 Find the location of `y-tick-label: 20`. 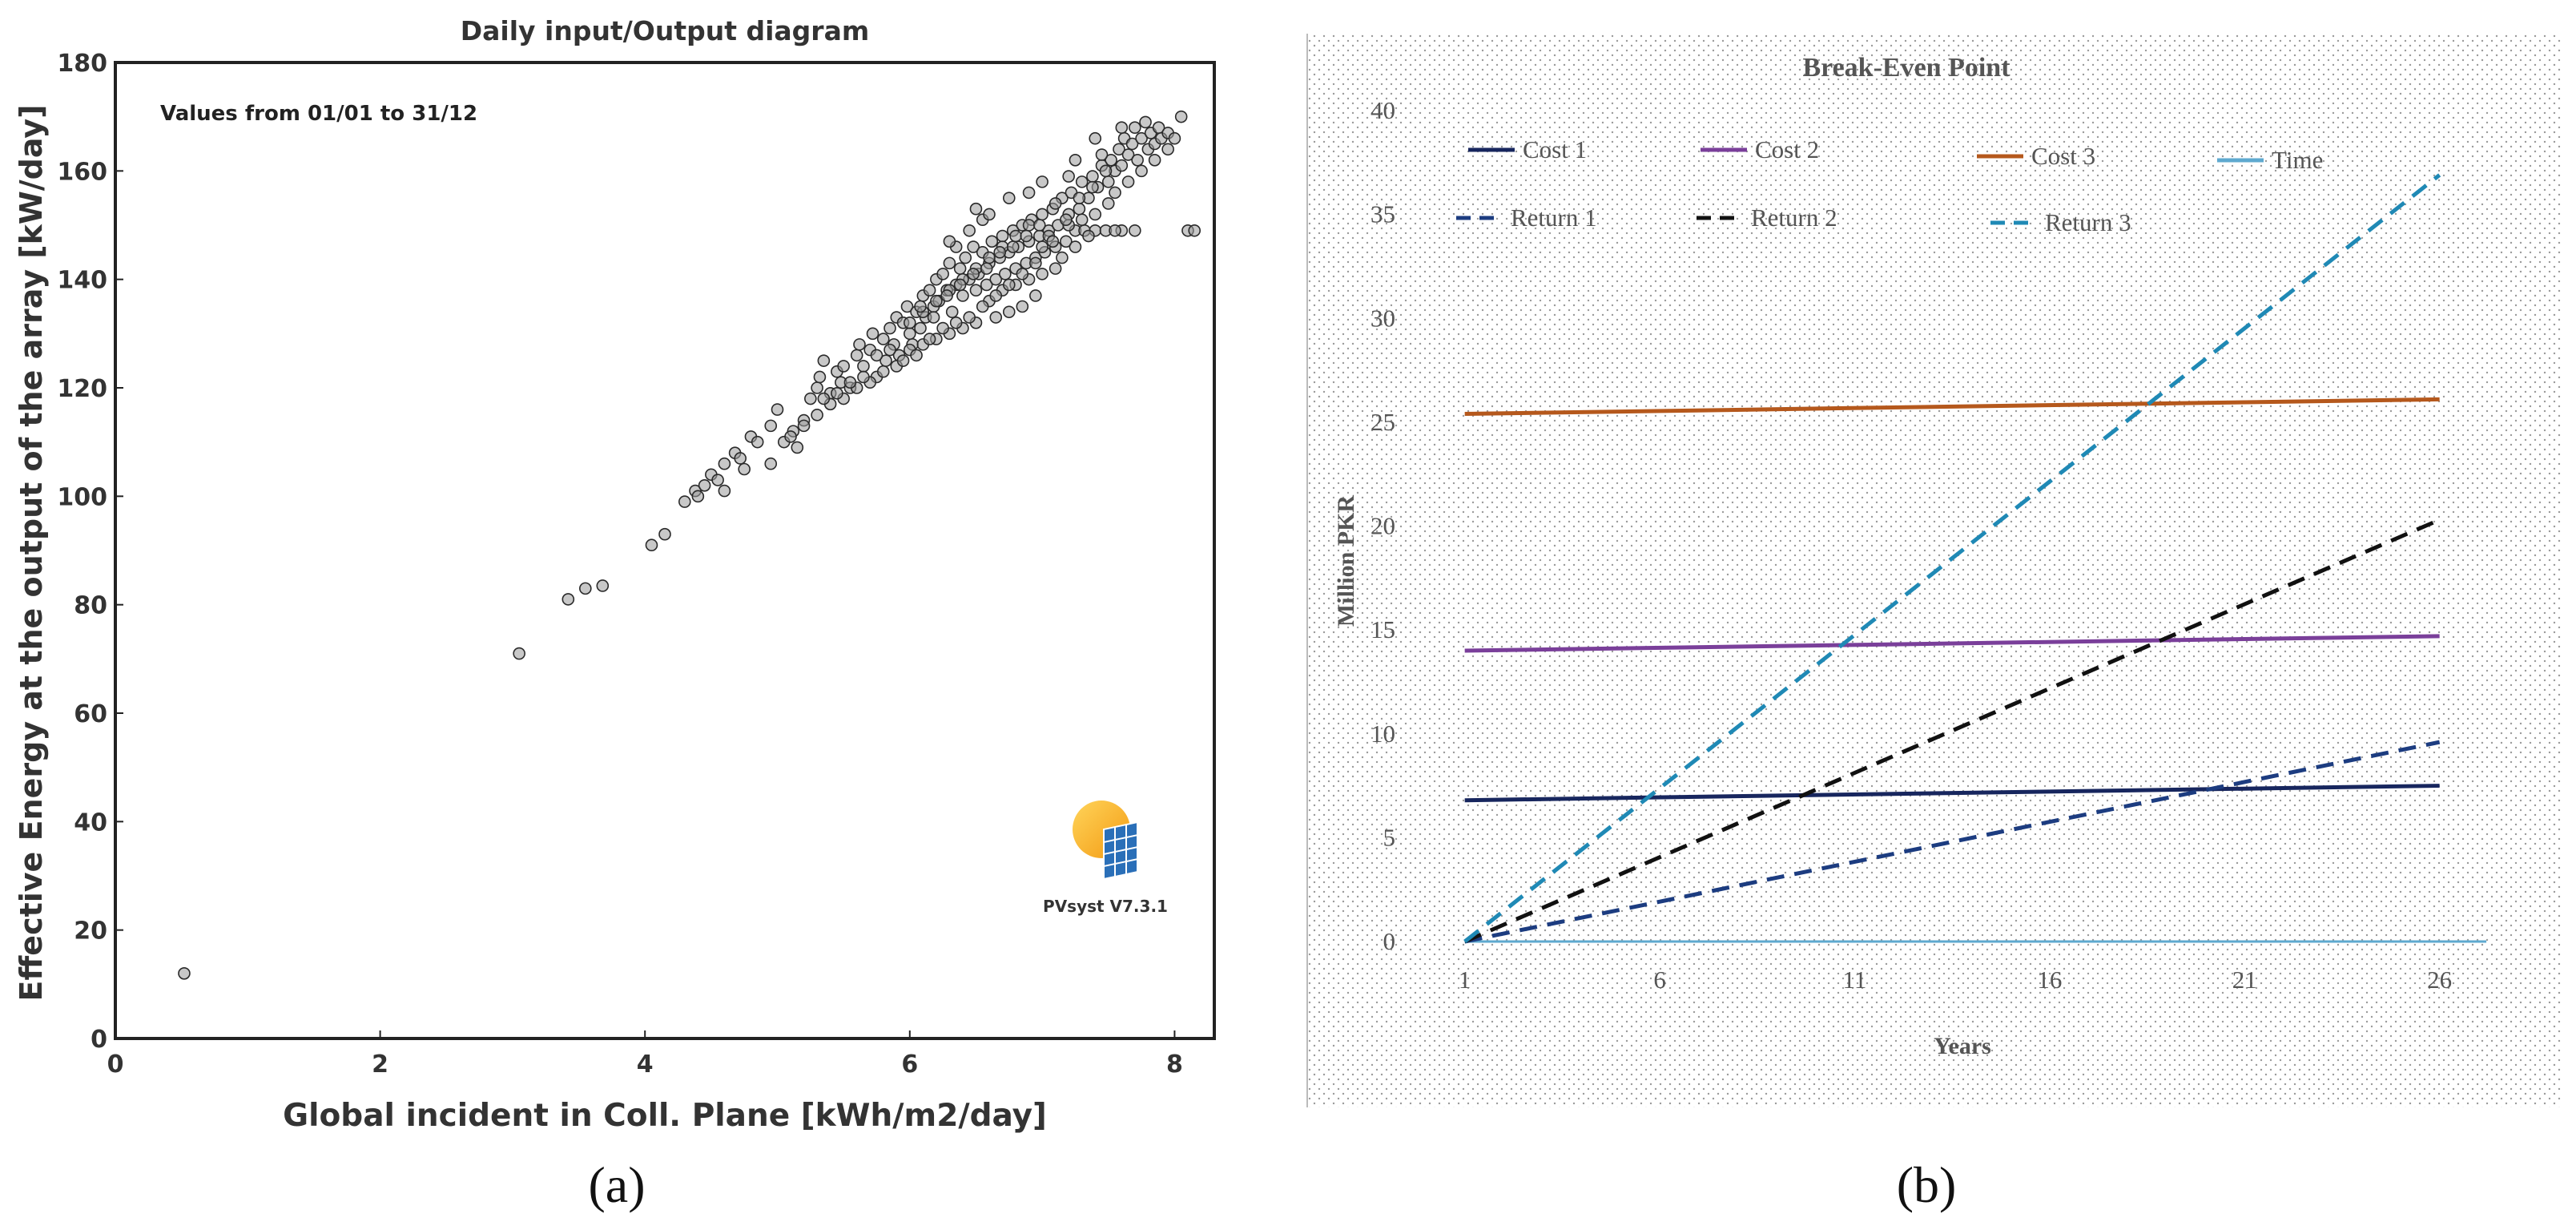

y-tick-label: 20 is located at coordinates (90, 931).